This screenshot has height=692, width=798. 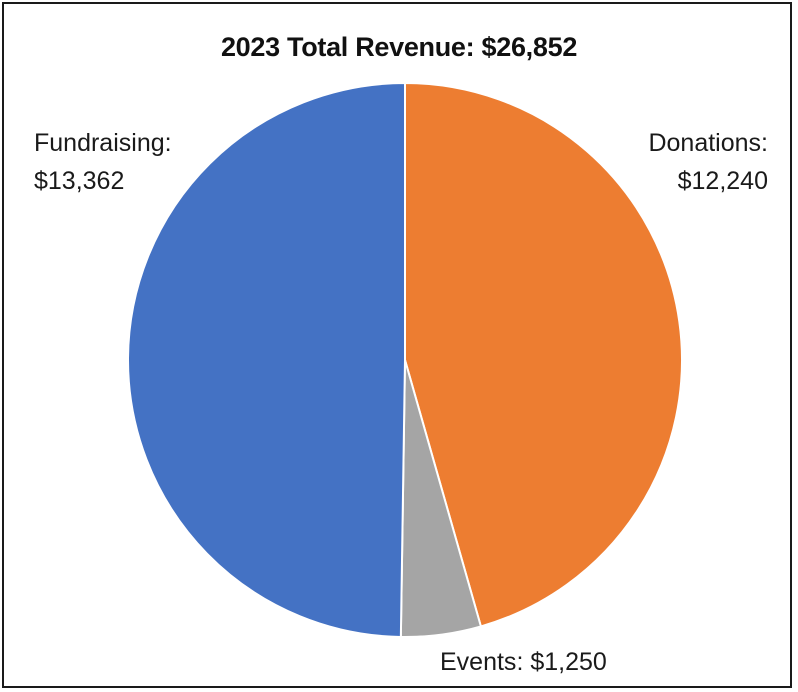 What do you see at coordinates (103, 162) in the screenshot?
I see `slice-label-fundraising: Fundraising: $13,362` at bounding box center [103, 162].